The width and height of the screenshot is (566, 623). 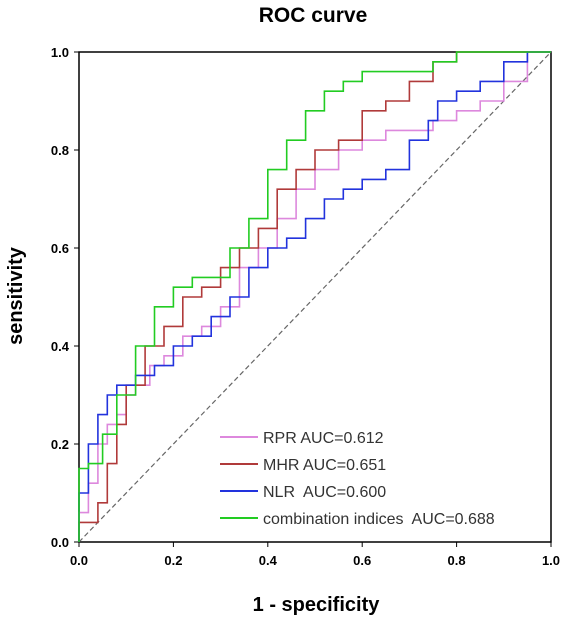 What do you see at coordinates (60, 346) in the screenshot?
I see `y-tick-label: 0.4` at bounding box center [60, 346].